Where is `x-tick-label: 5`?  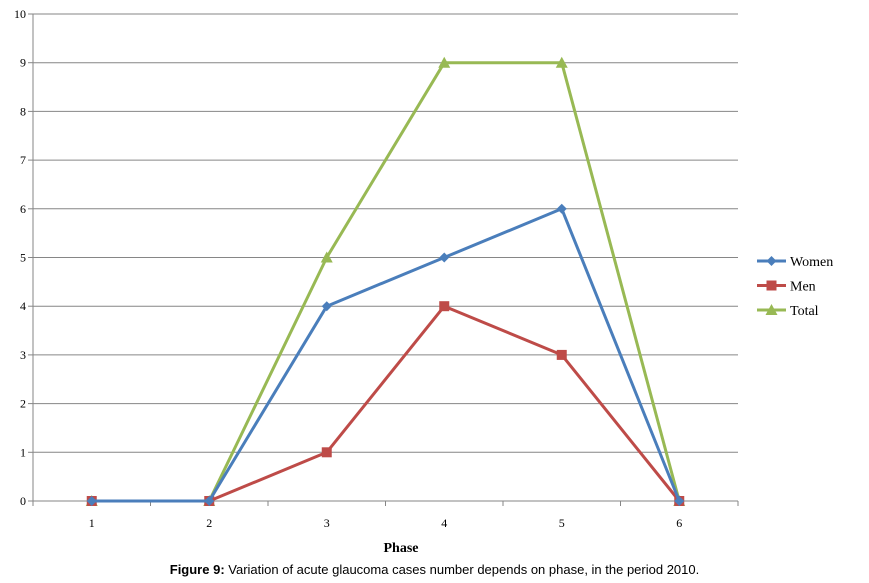 x-tick-label: 5 is located at coordinates (562, 523).